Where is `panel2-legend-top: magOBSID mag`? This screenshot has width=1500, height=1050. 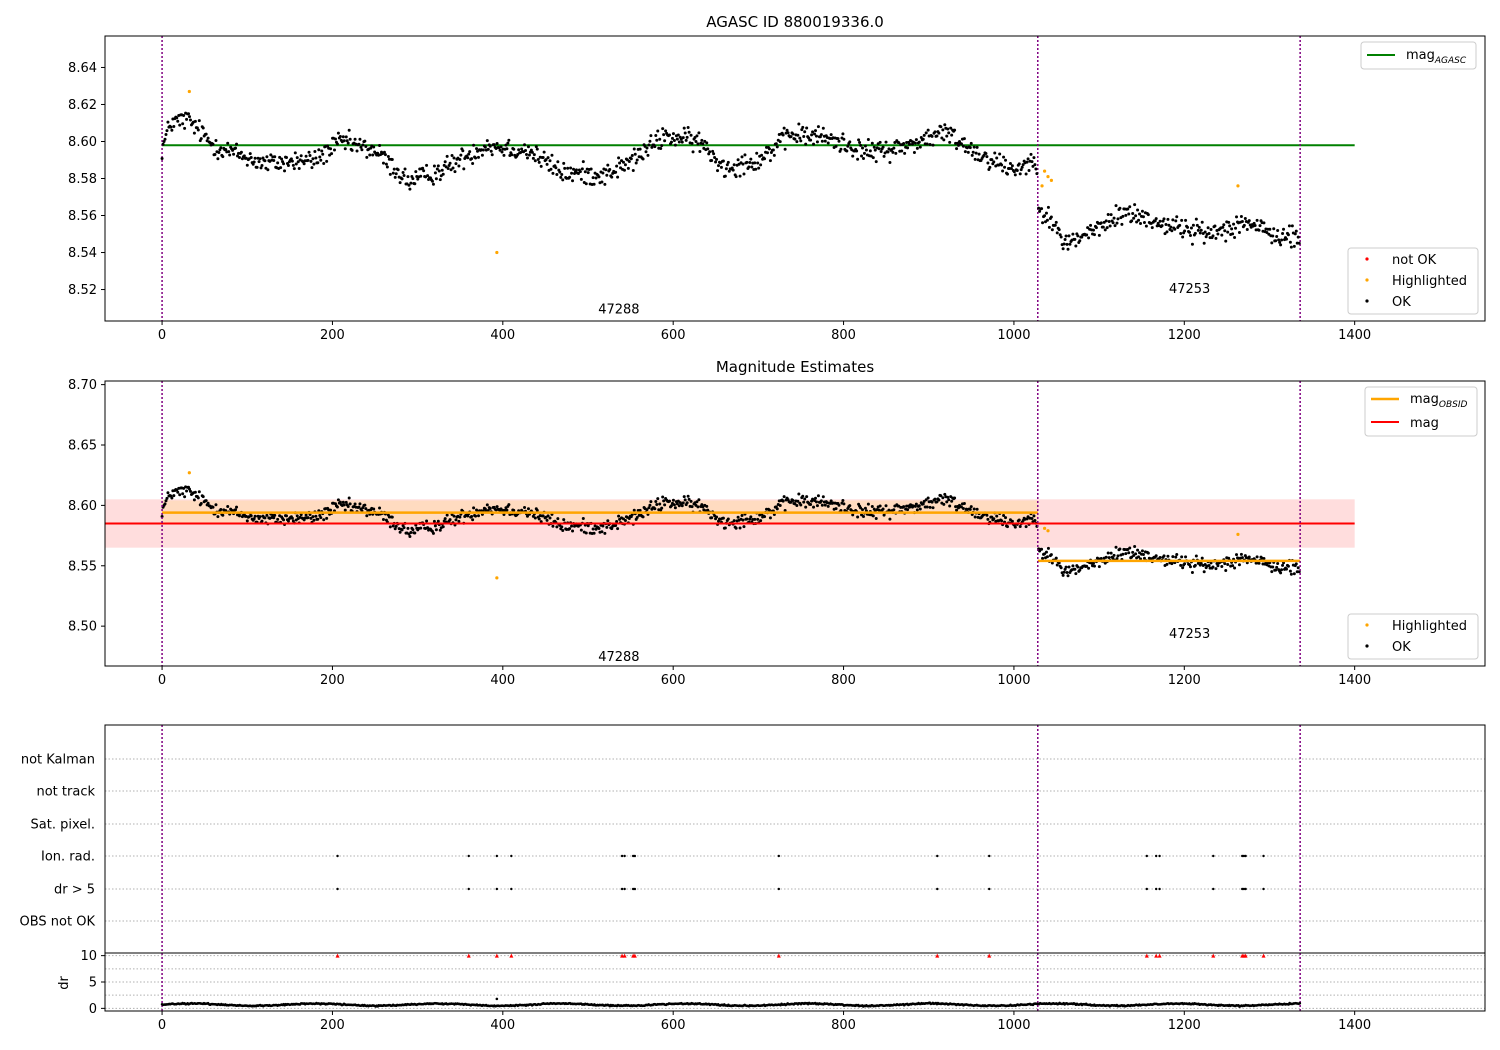
panel2-legend-top: magOBSID mag is located at coordinates (1421, 411).